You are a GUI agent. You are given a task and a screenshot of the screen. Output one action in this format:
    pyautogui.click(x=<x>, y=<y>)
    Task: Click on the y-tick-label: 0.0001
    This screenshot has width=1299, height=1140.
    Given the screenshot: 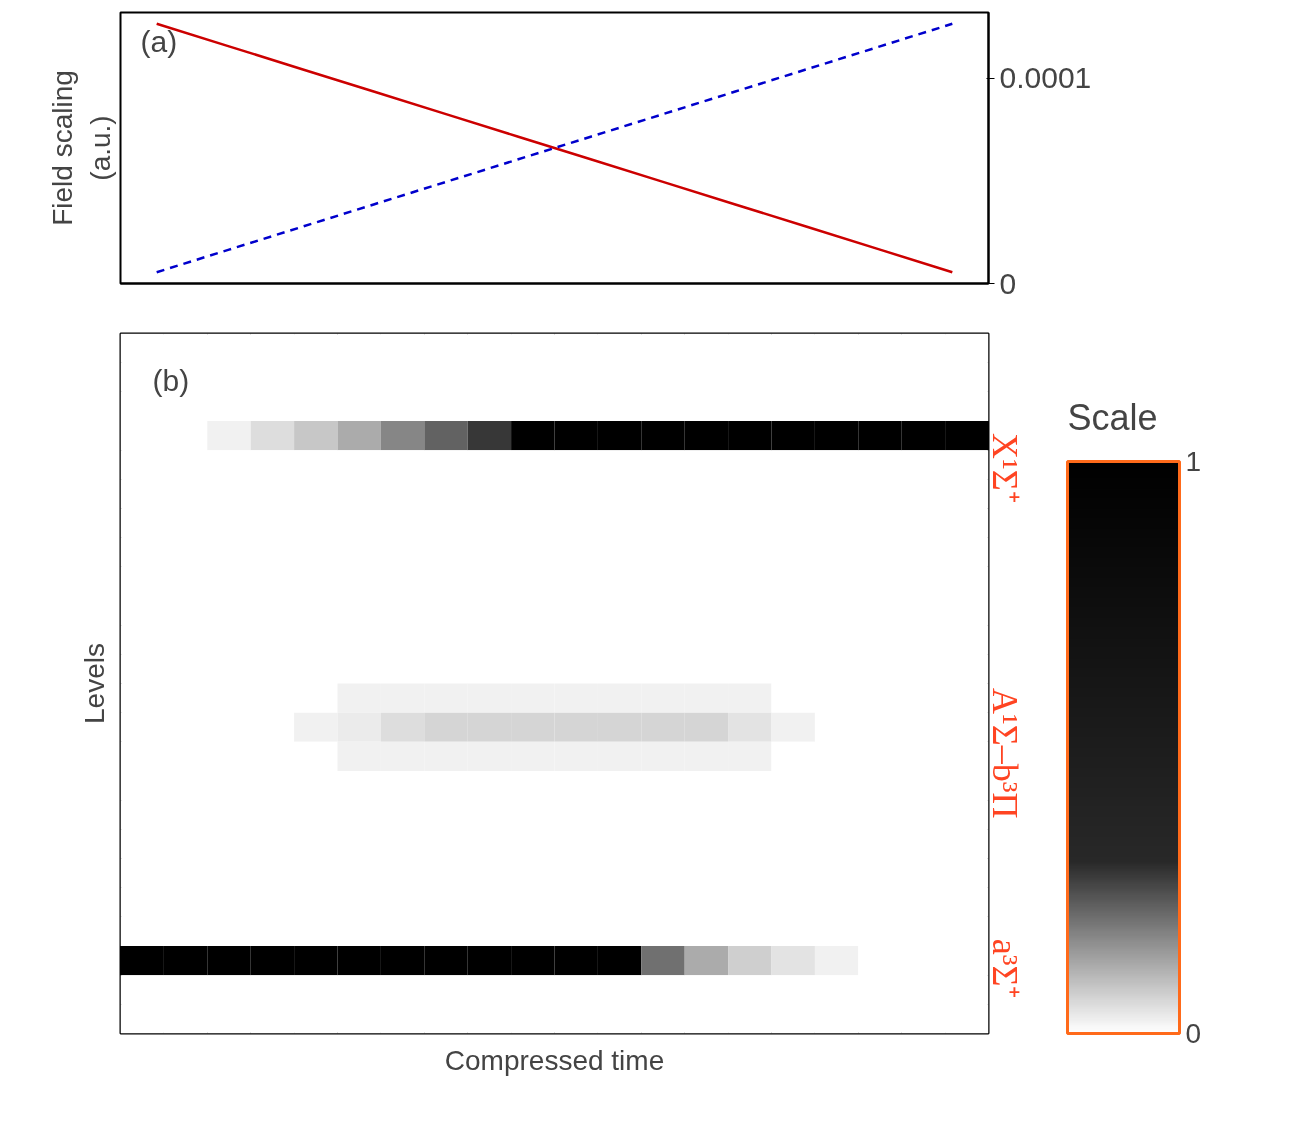 What is the action you would take?
    pyautogui.click(x=1045, y=78)
    